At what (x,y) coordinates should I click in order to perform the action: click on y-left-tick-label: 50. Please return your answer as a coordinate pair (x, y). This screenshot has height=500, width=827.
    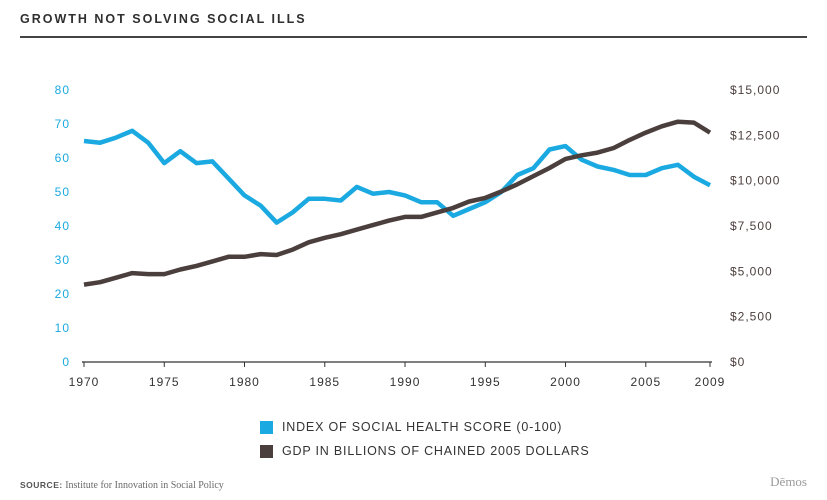
    Looking at the image, I should click on (62, 192).